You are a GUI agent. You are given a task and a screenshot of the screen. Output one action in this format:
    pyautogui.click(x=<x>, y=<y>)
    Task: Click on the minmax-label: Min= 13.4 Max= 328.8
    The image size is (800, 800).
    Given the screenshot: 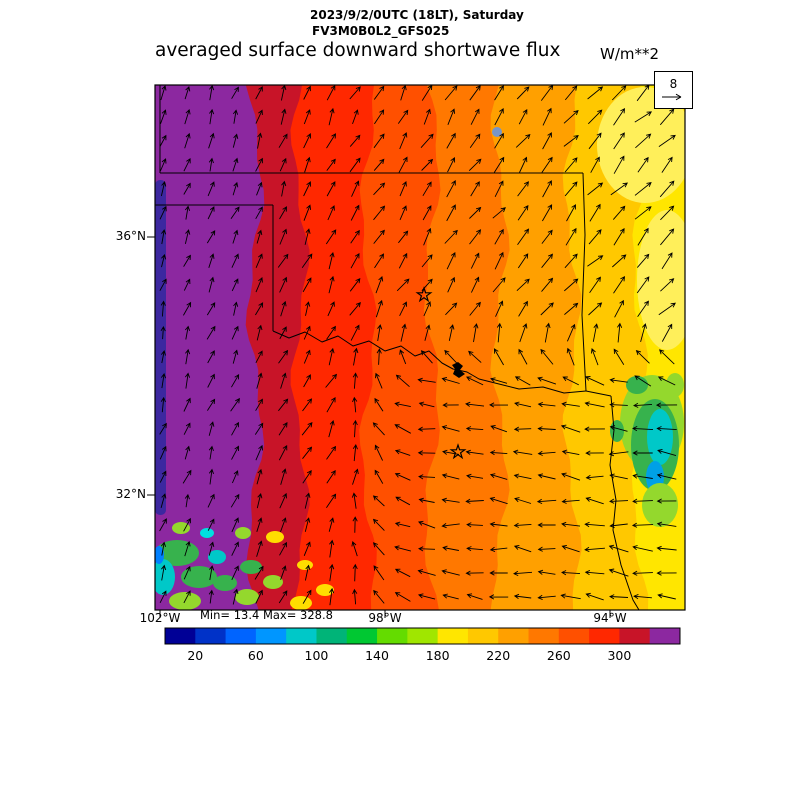 What is the action you would take?
    pyautogui.click(x=266, y=615)
    